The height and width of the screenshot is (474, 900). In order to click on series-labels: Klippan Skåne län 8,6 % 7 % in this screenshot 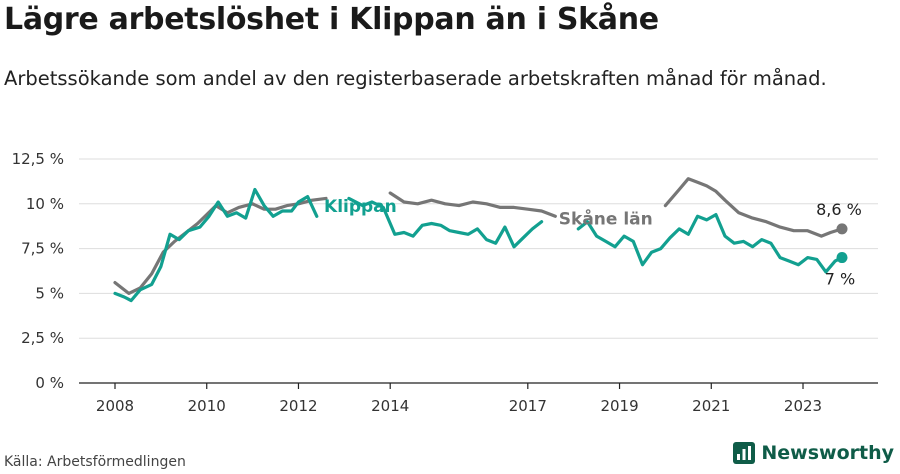, I will do `click(593, 243)`.